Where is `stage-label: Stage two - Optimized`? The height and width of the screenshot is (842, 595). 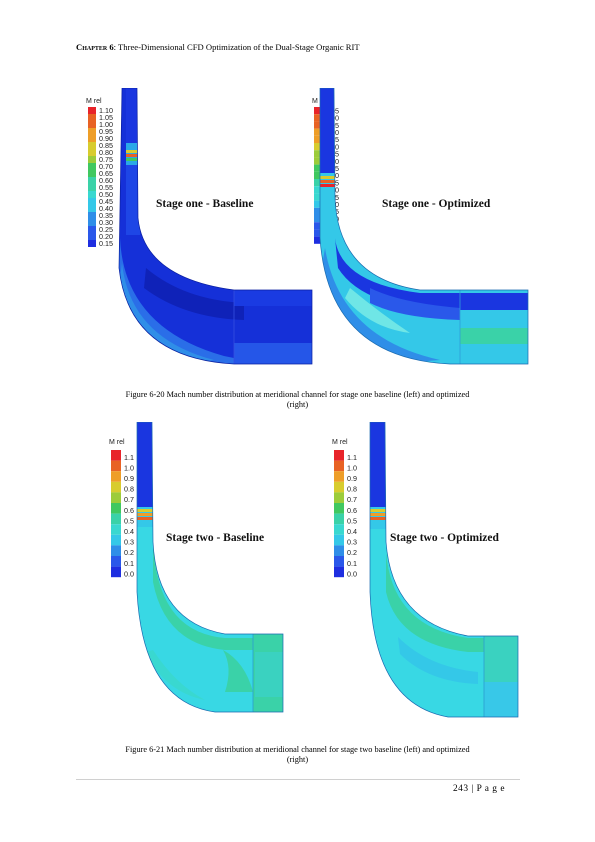 stage-label: Stage two - Optimized is located at coordinates (445, 538).